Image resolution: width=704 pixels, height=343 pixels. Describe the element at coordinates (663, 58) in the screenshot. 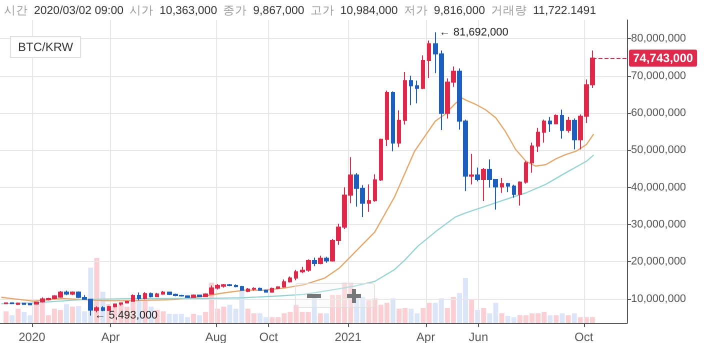

I see `ref-line-label: 74,743,000` at that location.